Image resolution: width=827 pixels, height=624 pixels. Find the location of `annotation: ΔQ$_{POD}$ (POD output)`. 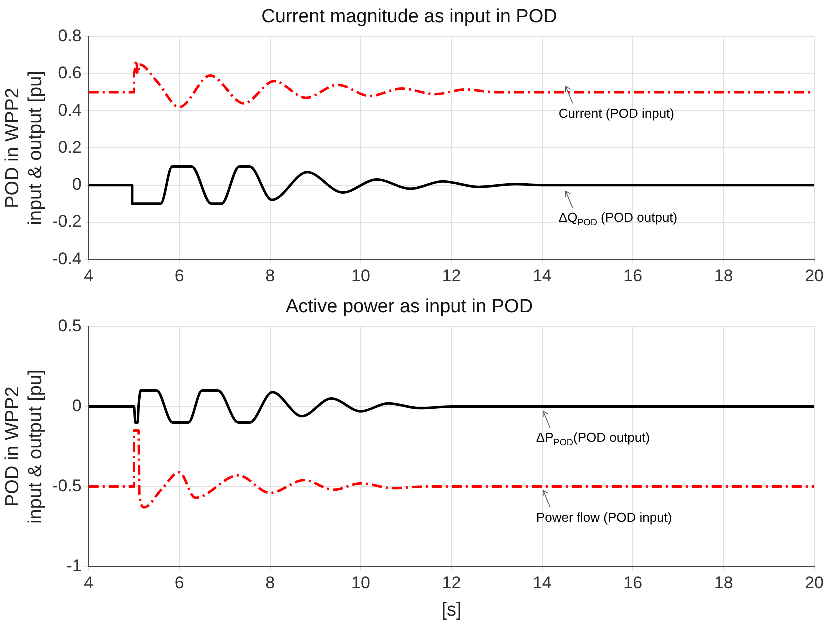

annotation: ΔQ$_{POD}$ (POD output) is located at coordinates (618, 219).